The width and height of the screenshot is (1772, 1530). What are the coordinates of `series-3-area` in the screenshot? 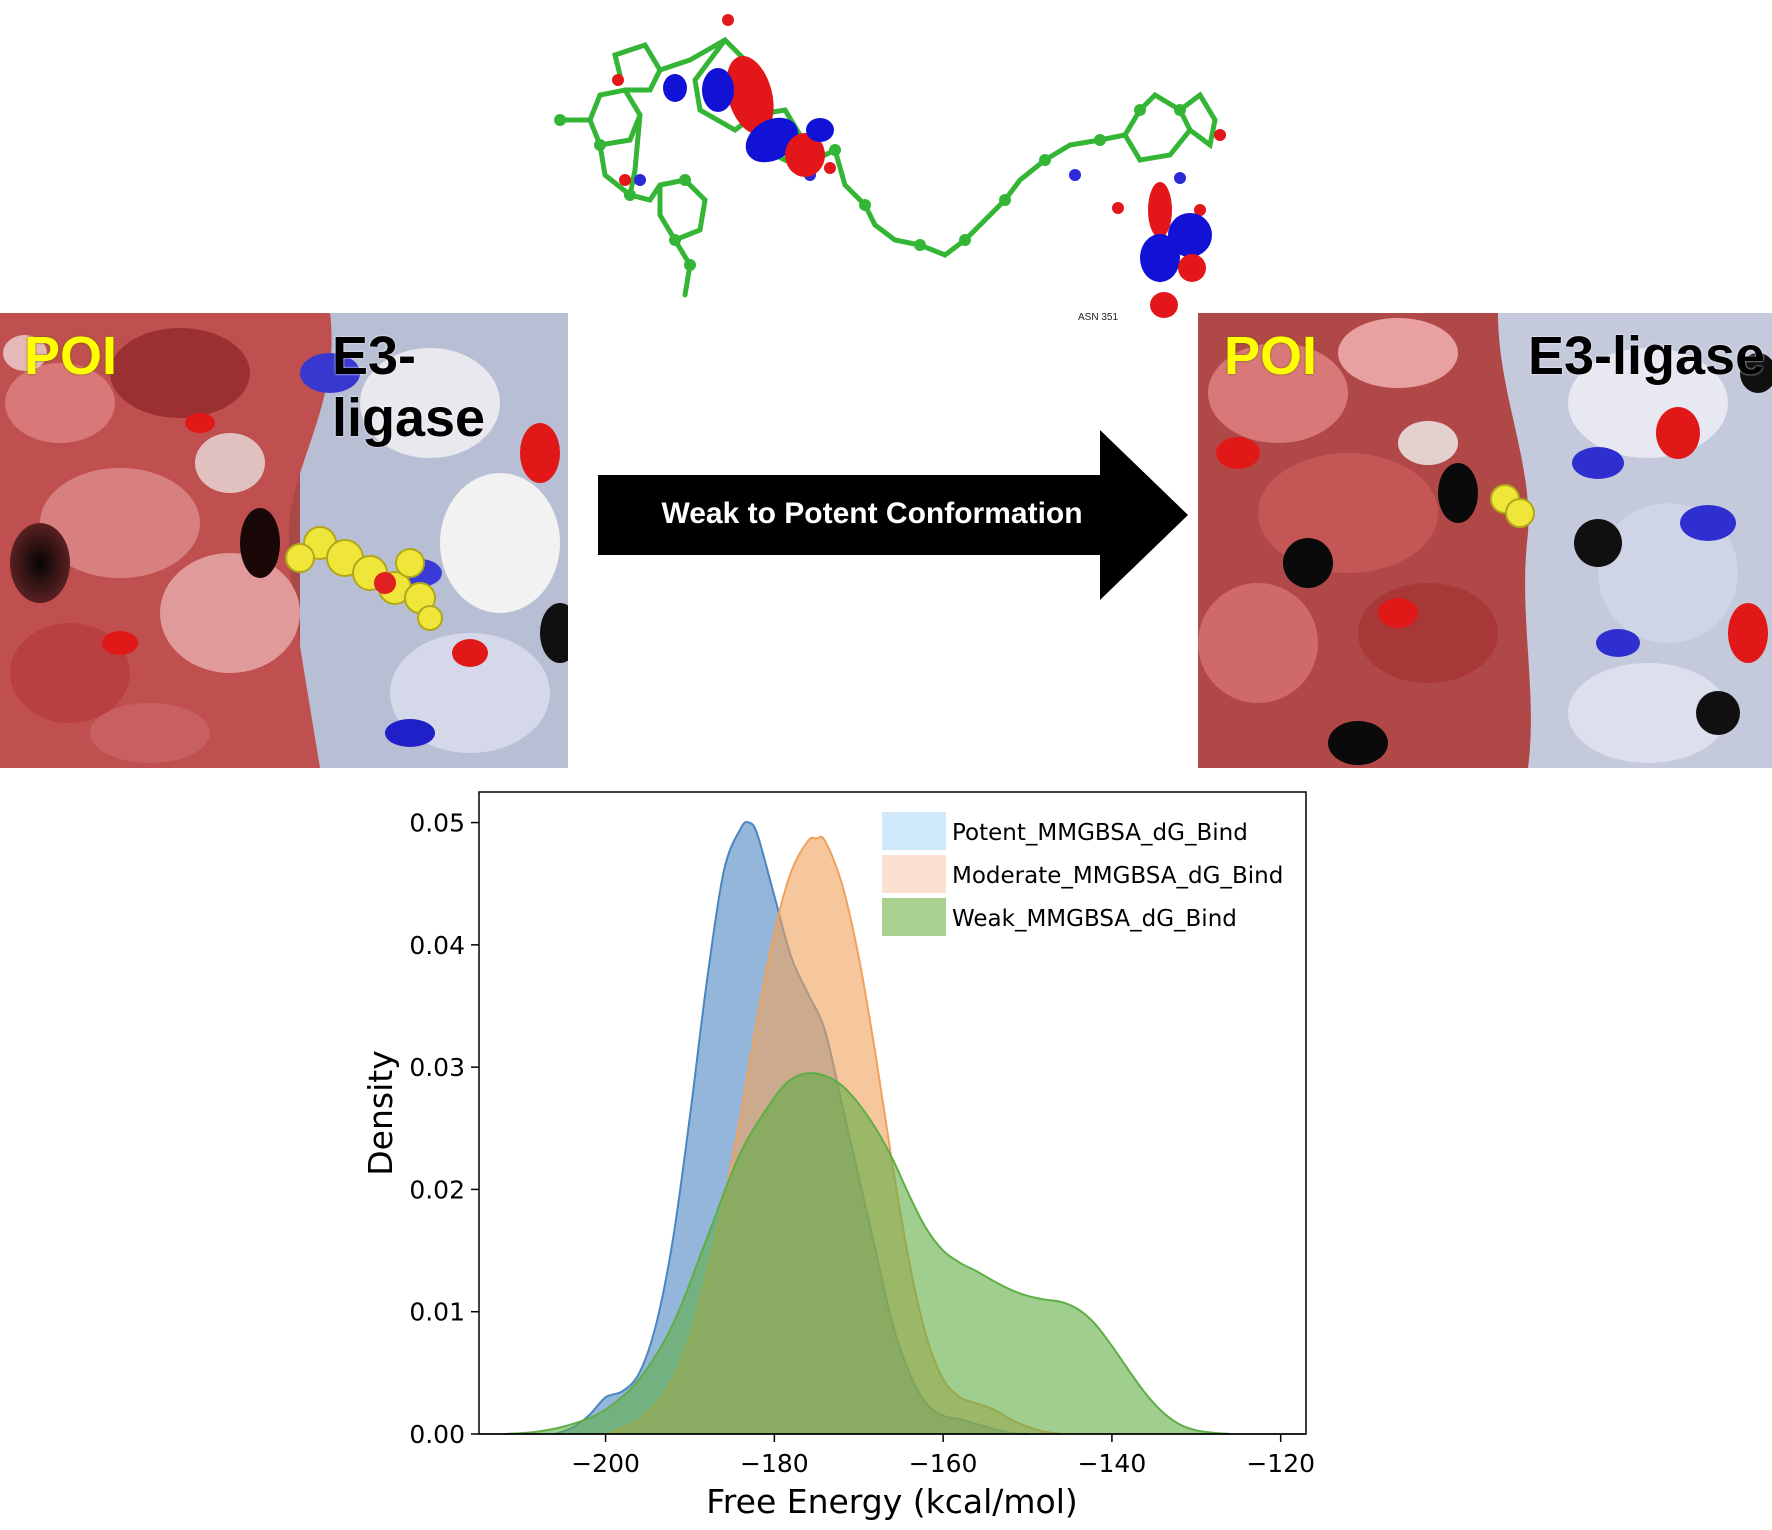 It's located at (867, 1253).